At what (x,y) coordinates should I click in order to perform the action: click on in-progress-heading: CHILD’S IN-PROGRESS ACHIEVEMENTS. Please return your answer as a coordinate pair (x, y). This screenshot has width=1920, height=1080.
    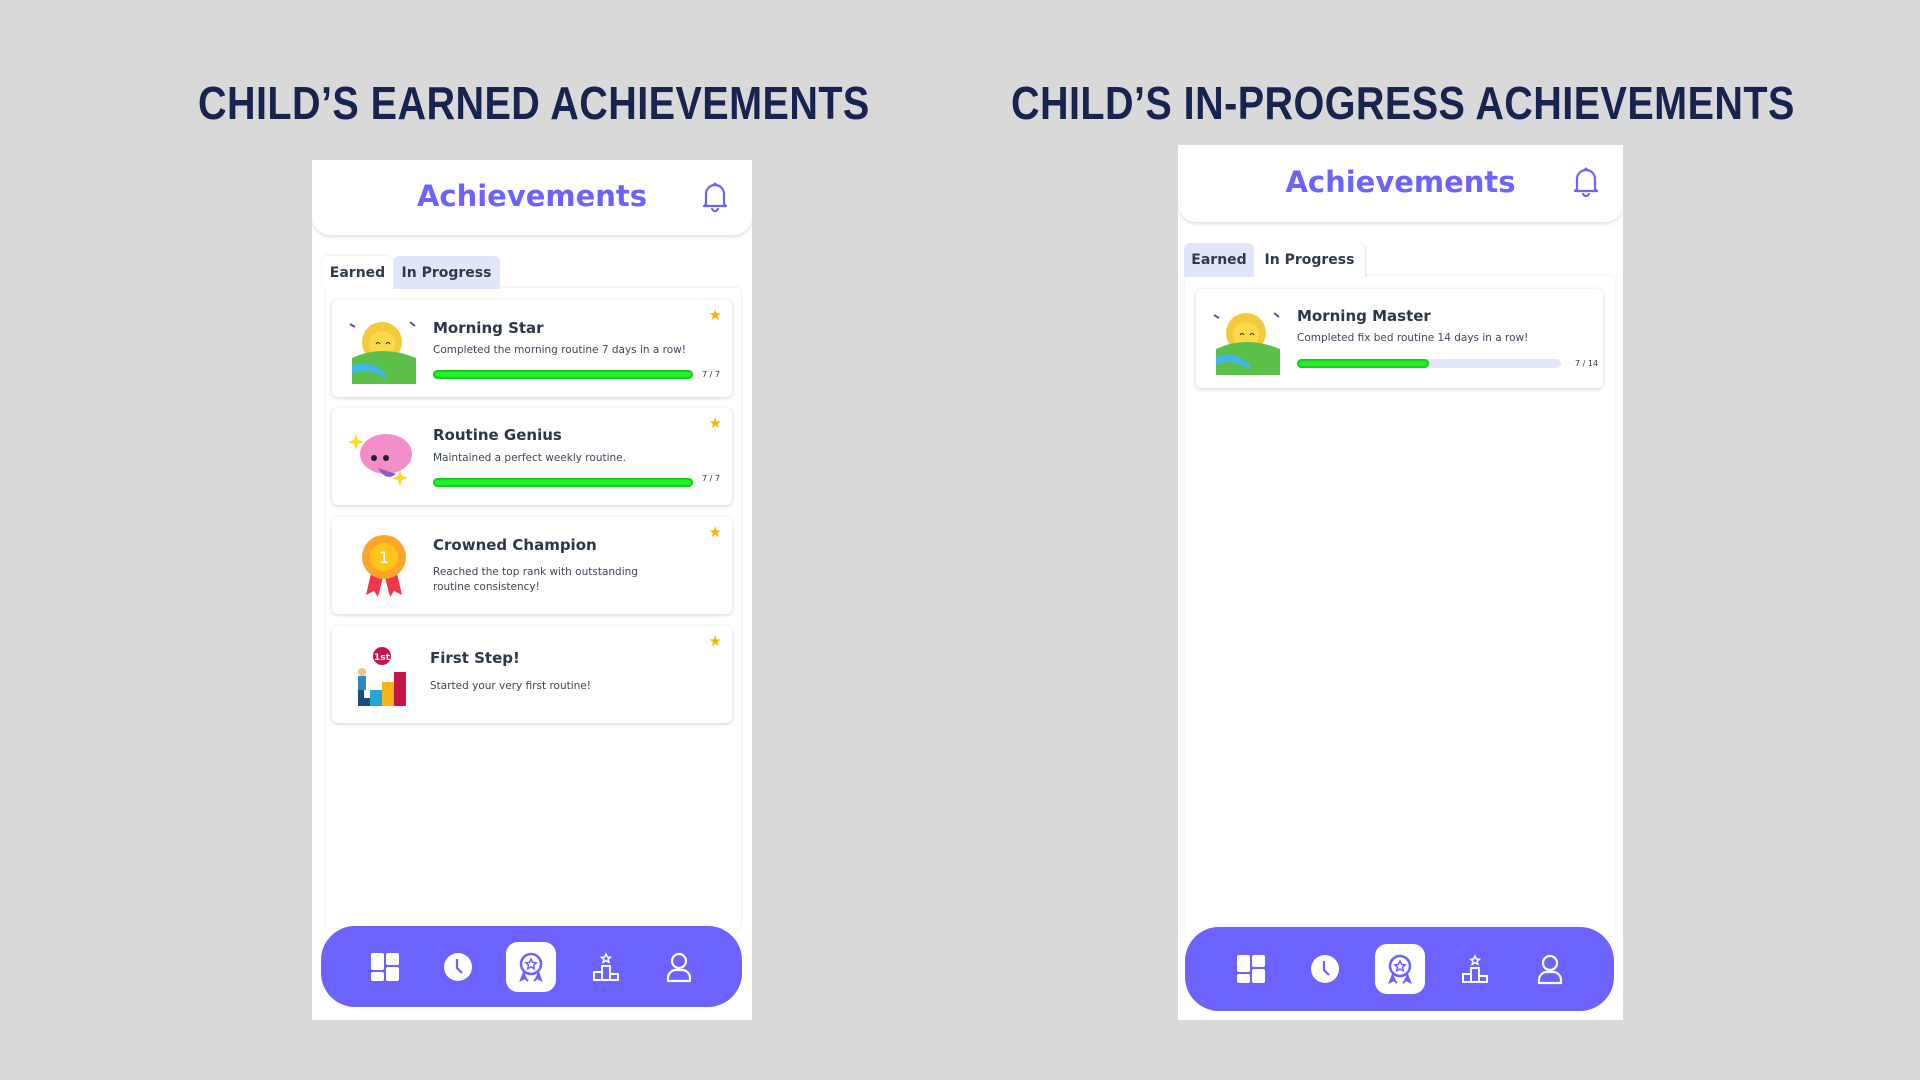
    Looking at the image, I should click on (1403, 103).